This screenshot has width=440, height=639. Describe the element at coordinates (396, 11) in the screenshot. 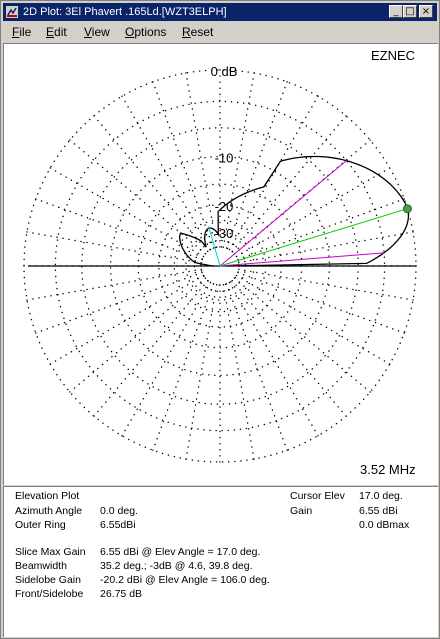

I see `minimize-button: _` at that location.